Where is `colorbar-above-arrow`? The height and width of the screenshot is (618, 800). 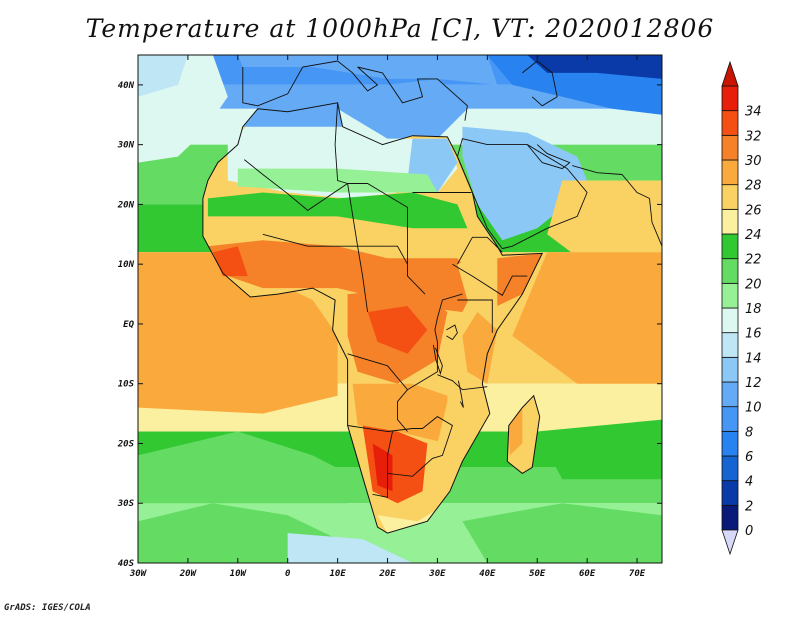
colorbar-above-arrow is located at coordinates (730, 73).